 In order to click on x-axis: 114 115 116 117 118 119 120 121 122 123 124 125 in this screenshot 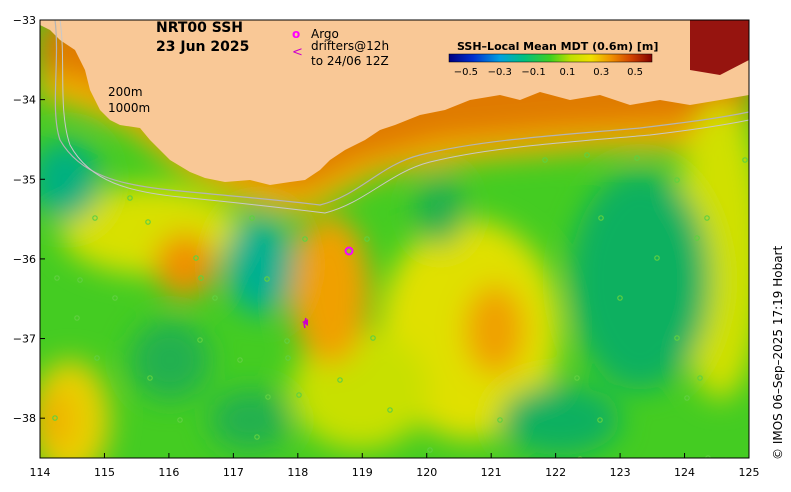, I will do `click(395, 466)`.